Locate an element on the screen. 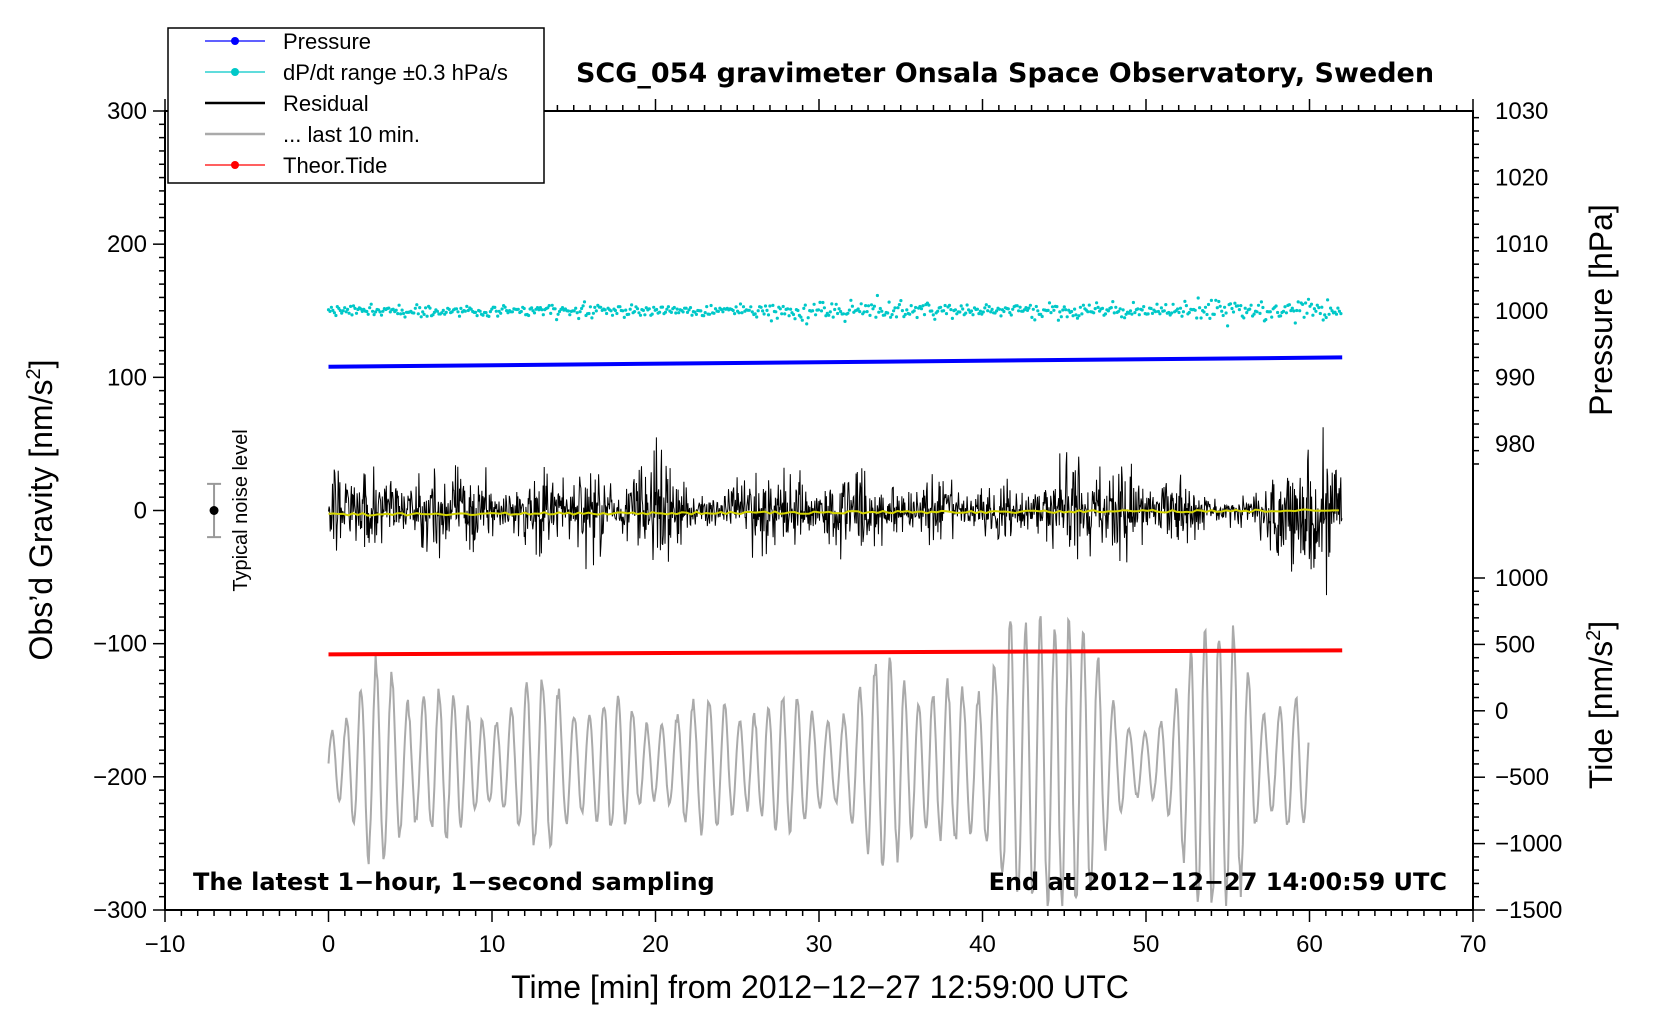 The height and width of the screenshot is (1020, 1660). x-axis-title: Time [min] from 2012−12−27 12:59:00 UTC is located at coordinates (820, 987).